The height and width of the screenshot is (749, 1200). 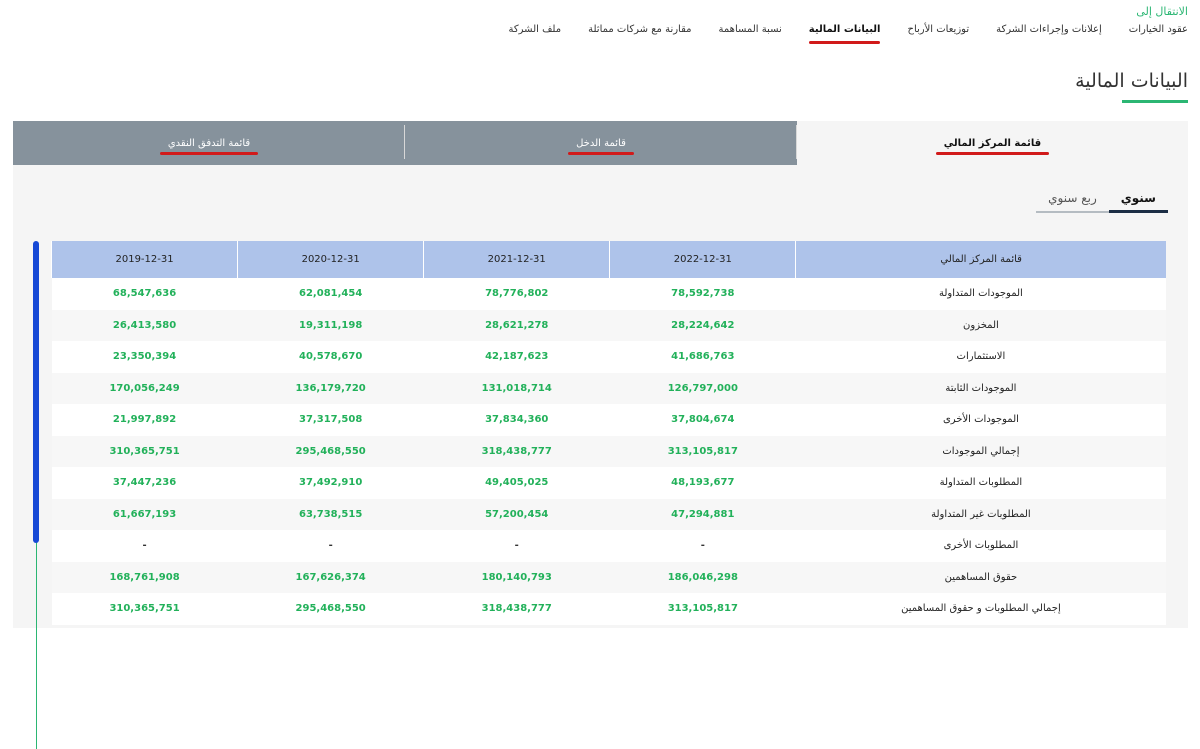 I want to click on value-cell: 136,179,720, so click(x=330, y=388).